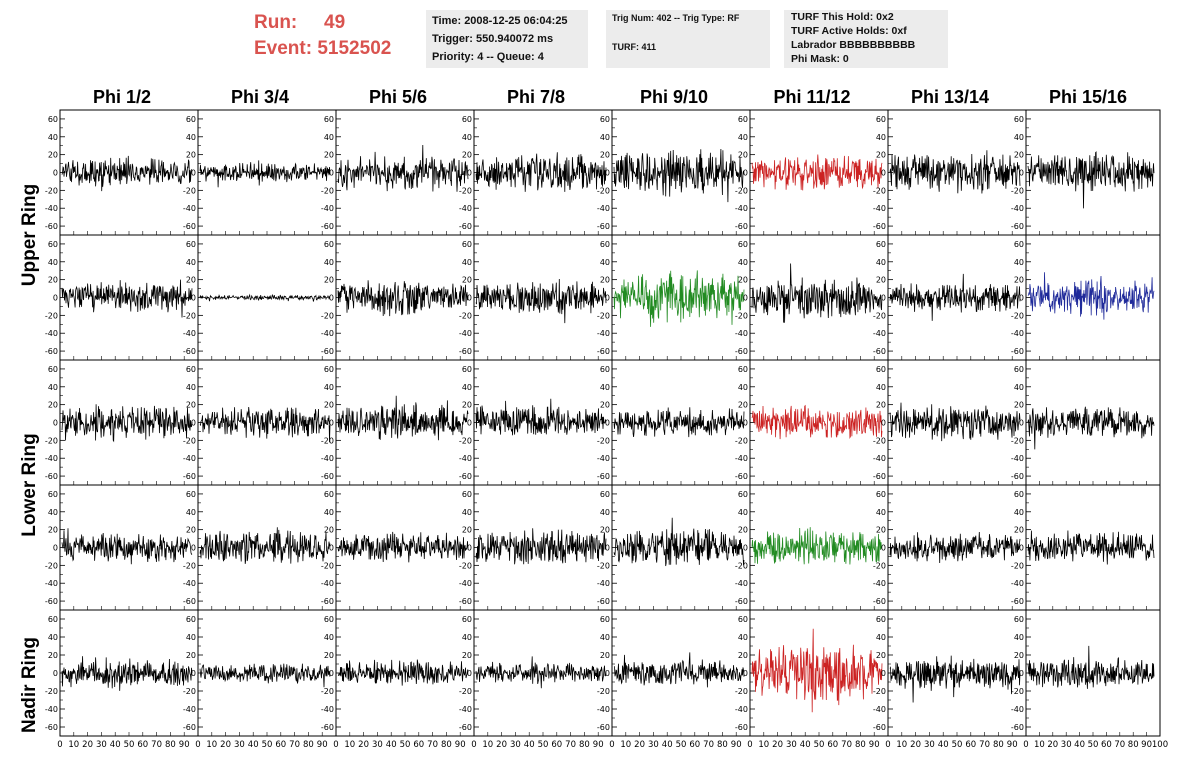  I want to click on col-header-phi-9-10: Phi 9/10, so click(674, 97).